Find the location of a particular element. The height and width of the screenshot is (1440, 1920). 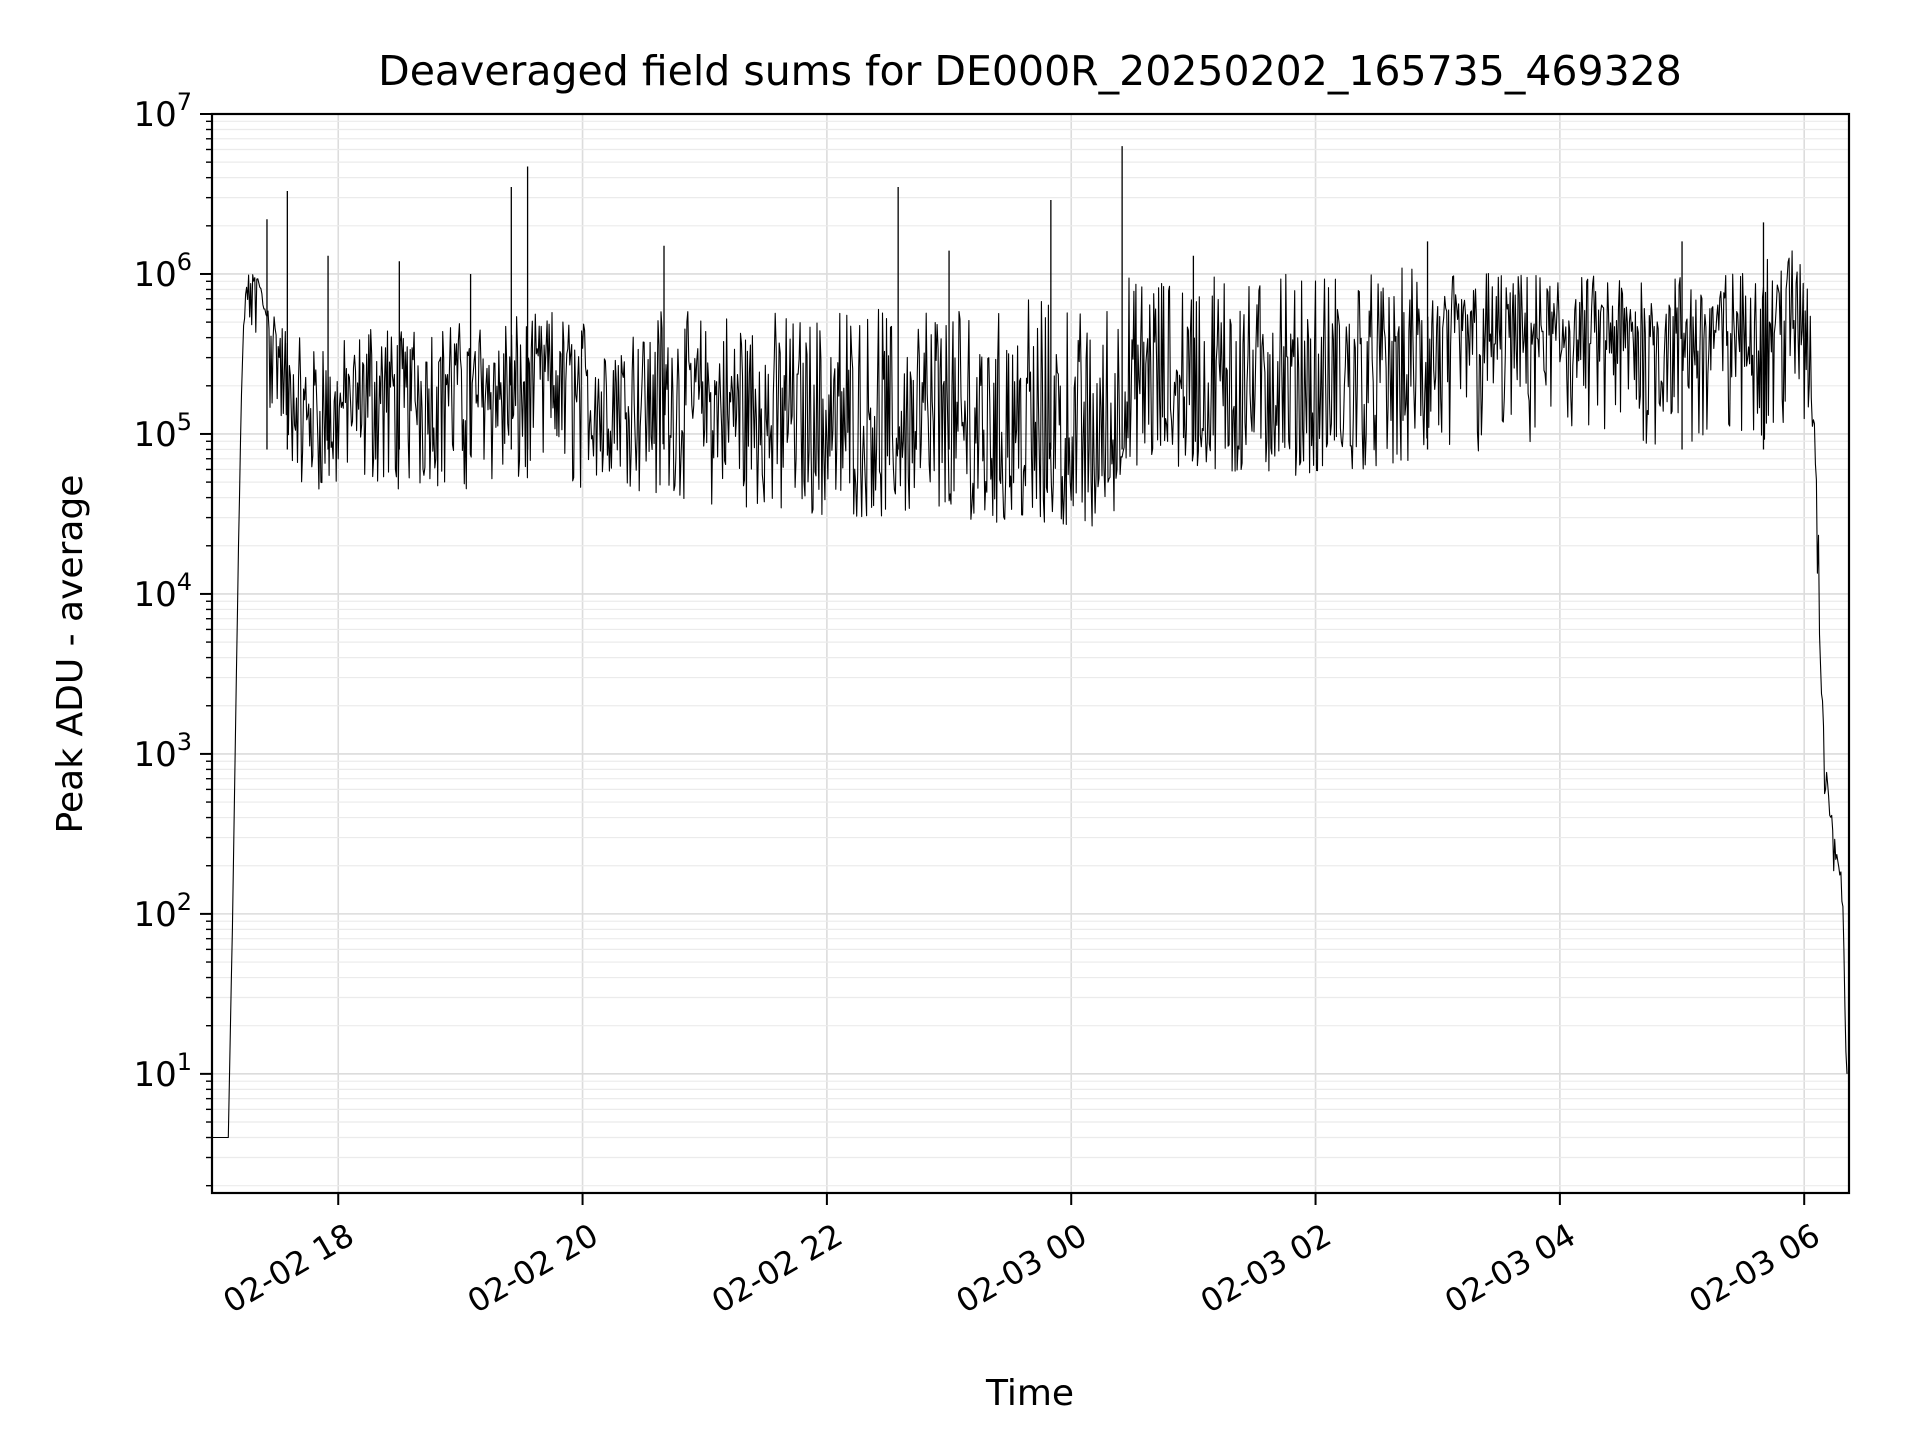

y-tick-label: 10⁵ is located at coordinates (162, 431).